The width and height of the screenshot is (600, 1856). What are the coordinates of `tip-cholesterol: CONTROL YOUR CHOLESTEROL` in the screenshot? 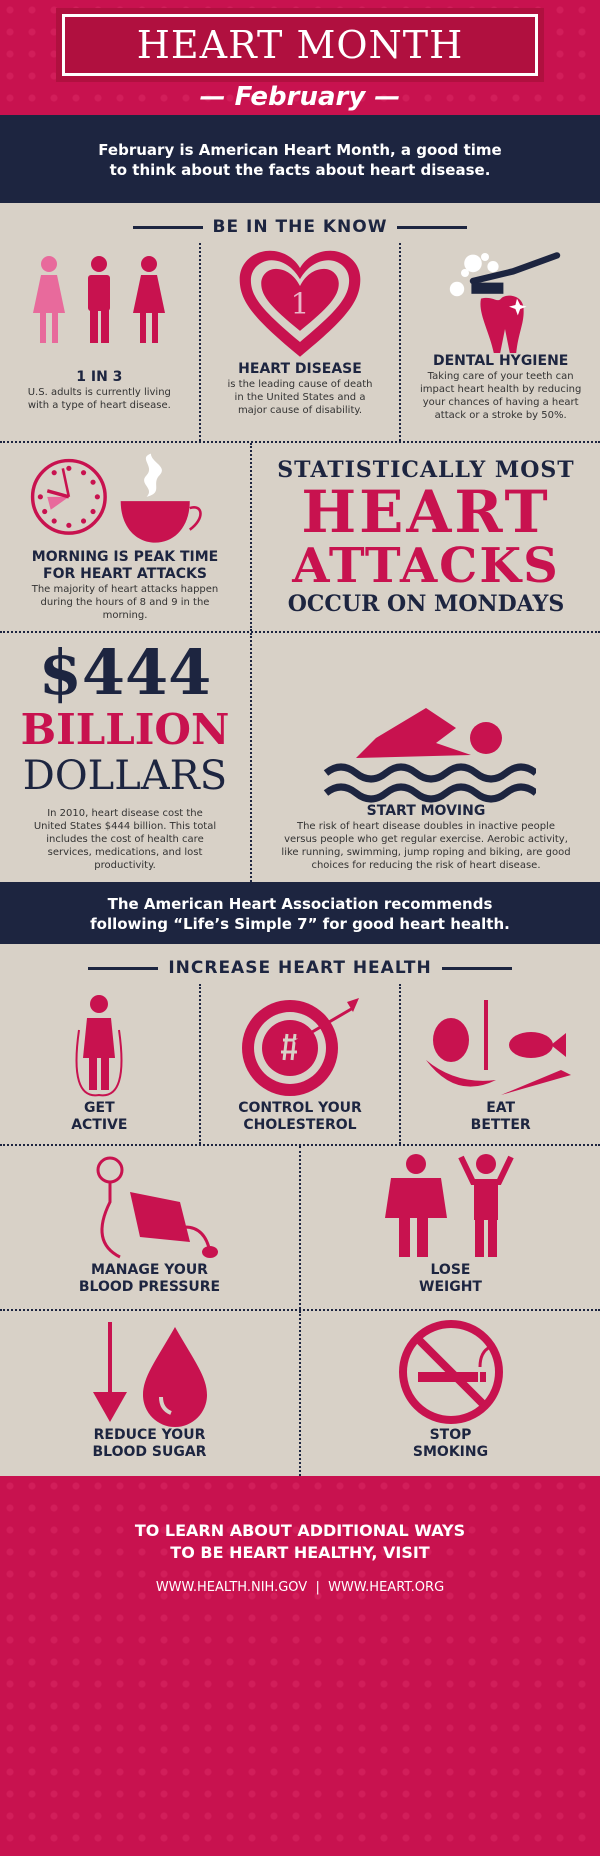 It's located at (301, 1064).